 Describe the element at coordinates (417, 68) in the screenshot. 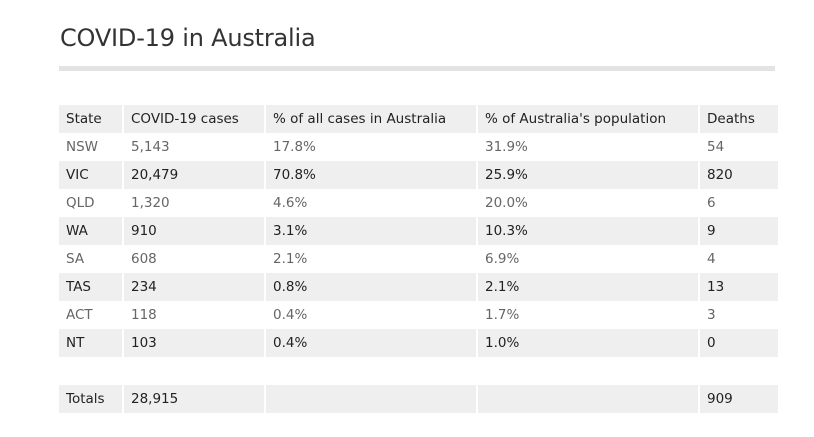

I see `title-divider` at that location.